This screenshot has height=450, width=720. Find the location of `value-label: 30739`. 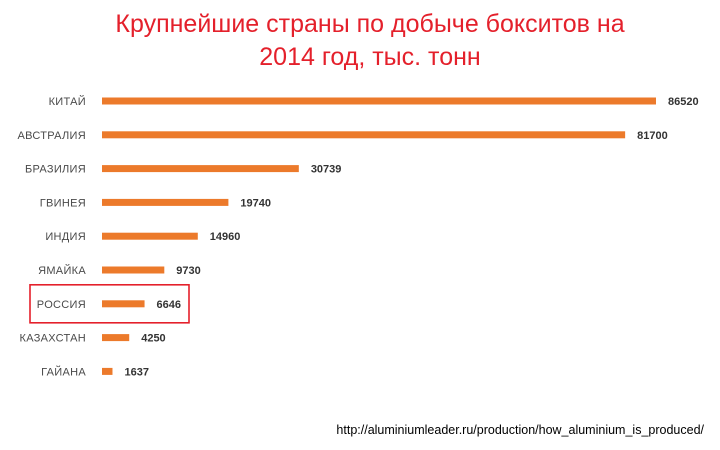

value-label: 30739 is located at coordinates (326, 170).